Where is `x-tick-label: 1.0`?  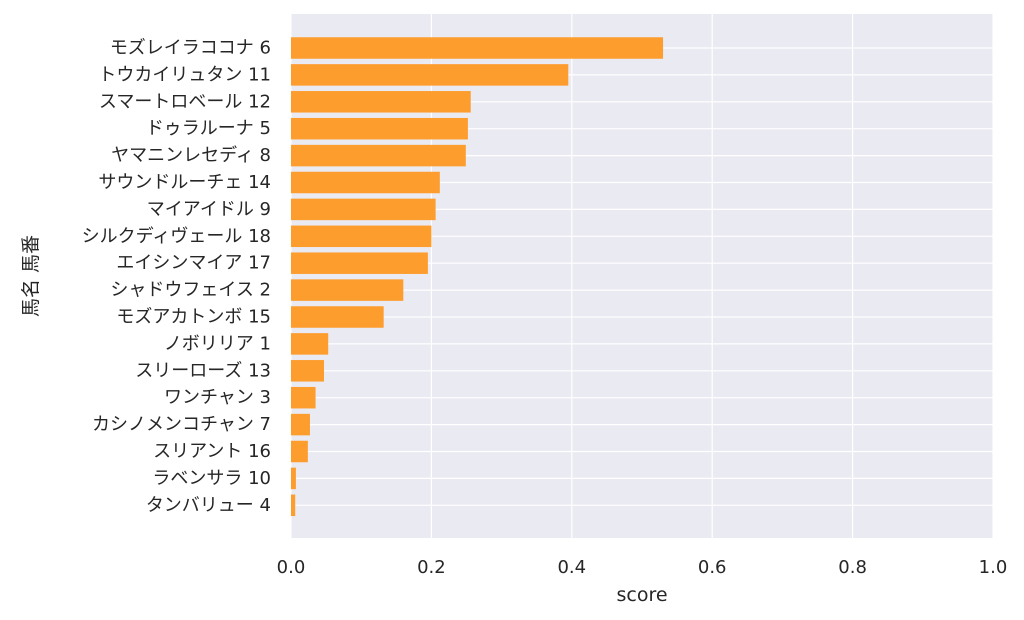
x-tick-label: 1.0 is located at coordinates (993, 567).